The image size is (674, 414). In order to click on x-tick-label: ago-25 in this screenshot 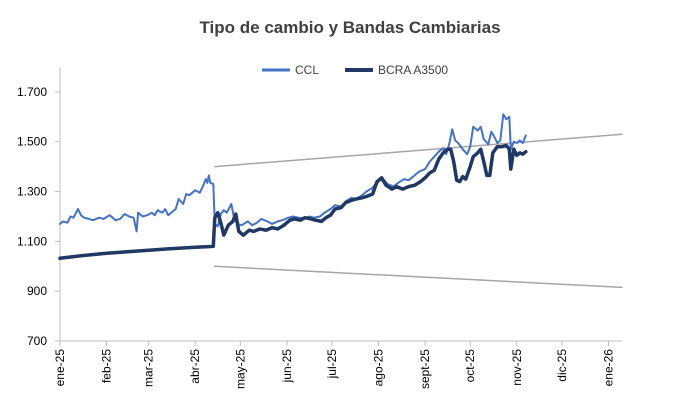, I will do `click(379, 368)`.